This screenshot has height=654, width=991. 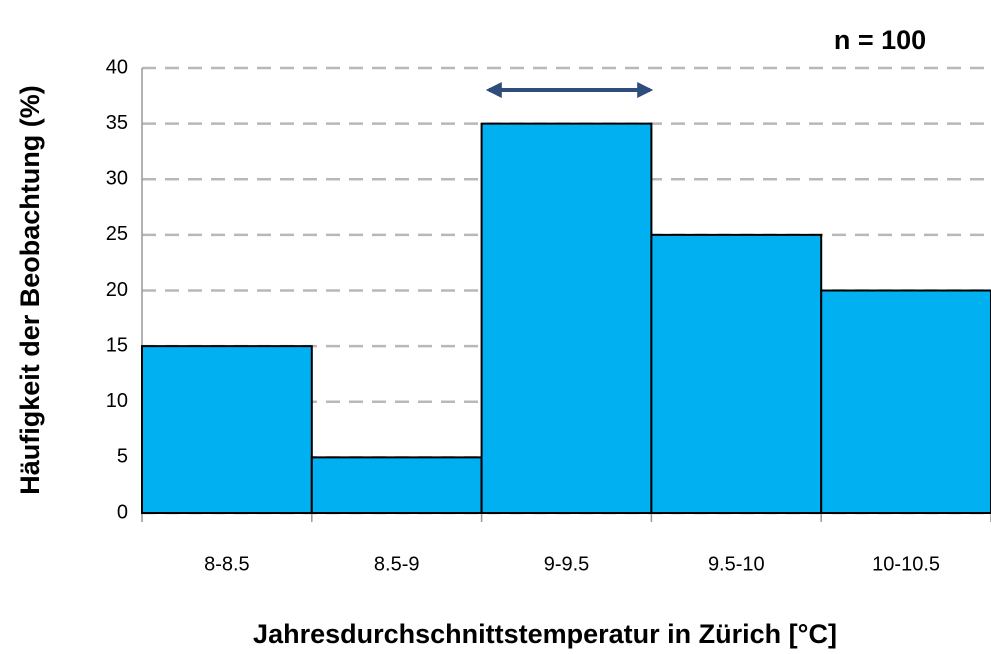 I want to click on x-tick-label: 10-10.5, so click(x=906, y=564).